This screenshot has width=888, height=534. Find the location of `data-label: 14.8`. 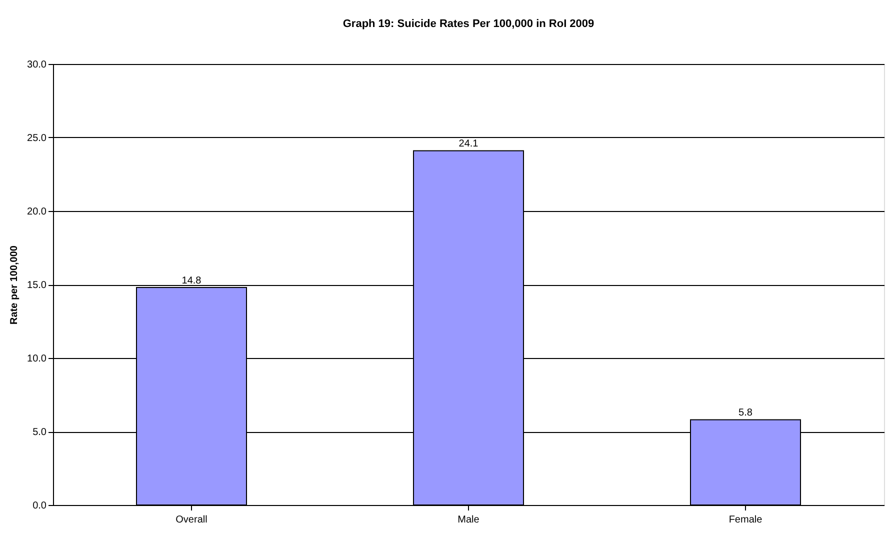

data-label: 14.8 is located at coordinates (192, 280).